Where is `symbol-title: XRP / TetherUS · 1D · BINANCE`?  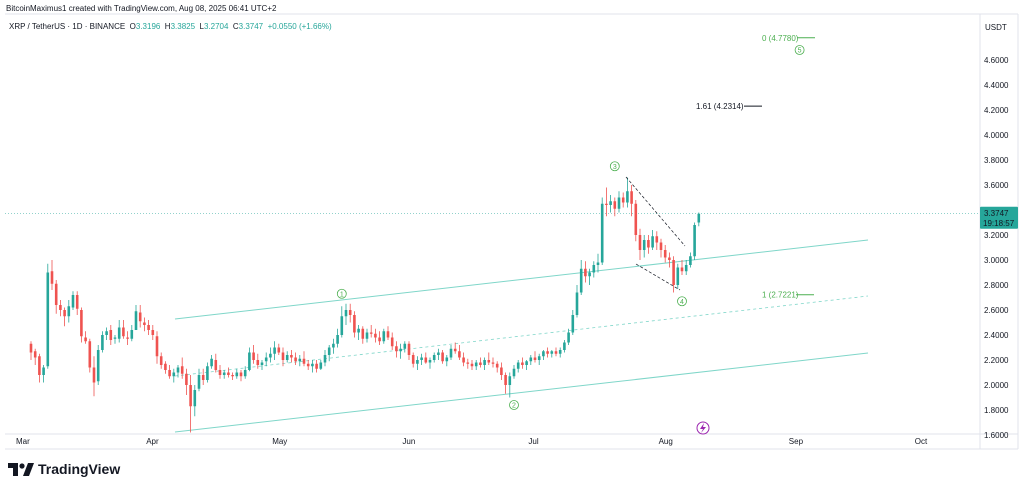
symbol-title: XRP / TetherUS · 1D · BINANCE is located at coordinates (67, 26).